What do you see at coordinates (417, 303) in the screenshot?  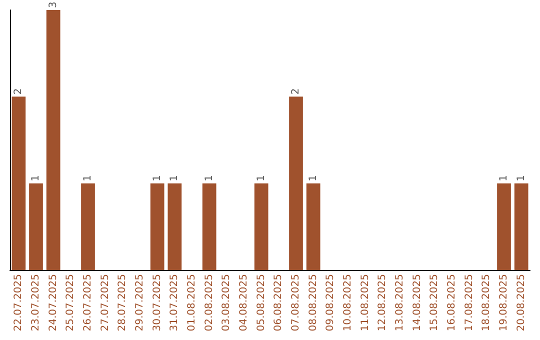 I see `x-tick-label: 14.08.2025` at bounding box center [417, 303].